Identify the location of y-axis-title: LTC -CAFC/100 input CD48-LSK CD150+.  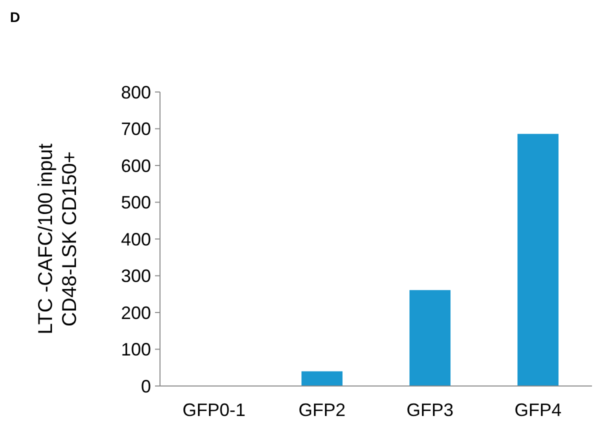
(58, 238).